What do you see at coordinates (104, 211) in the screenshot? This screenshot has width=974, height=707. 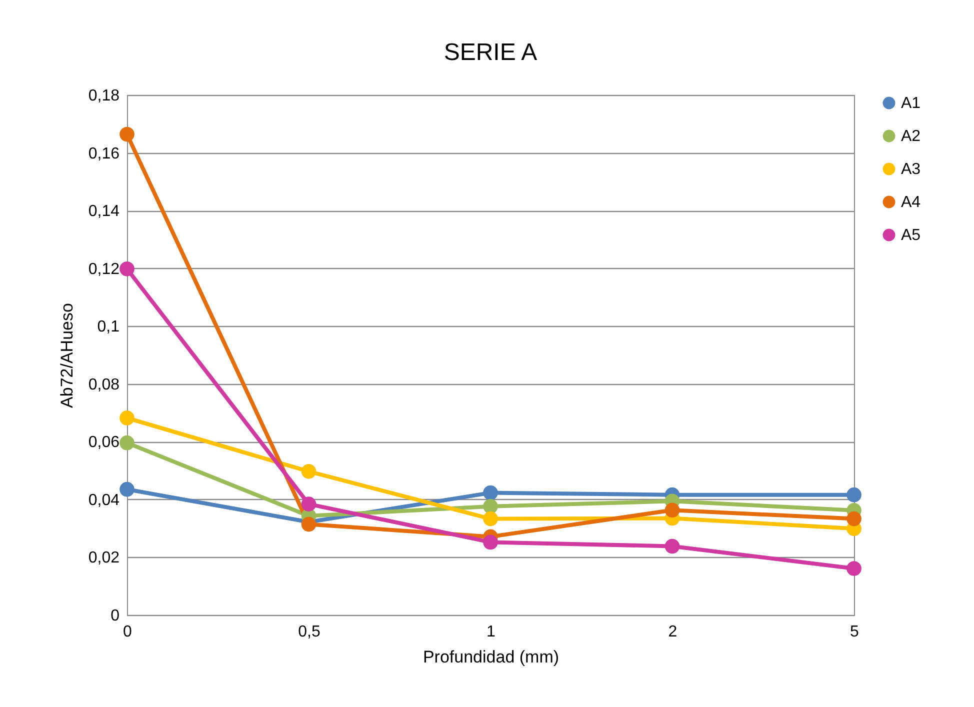 I see `y-tick-label: 0,14` at bounding box center [104, 211].